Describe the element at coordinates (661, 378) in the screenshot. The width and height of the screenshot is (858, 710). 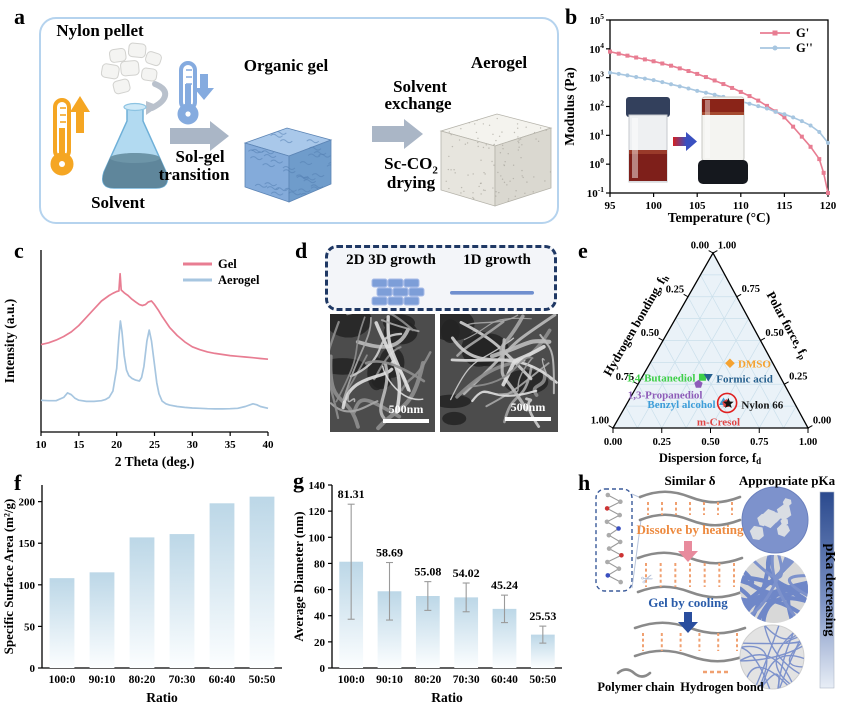
I see `point-label-1,4-Butanediol: 1,4-Butanediol` at that location.